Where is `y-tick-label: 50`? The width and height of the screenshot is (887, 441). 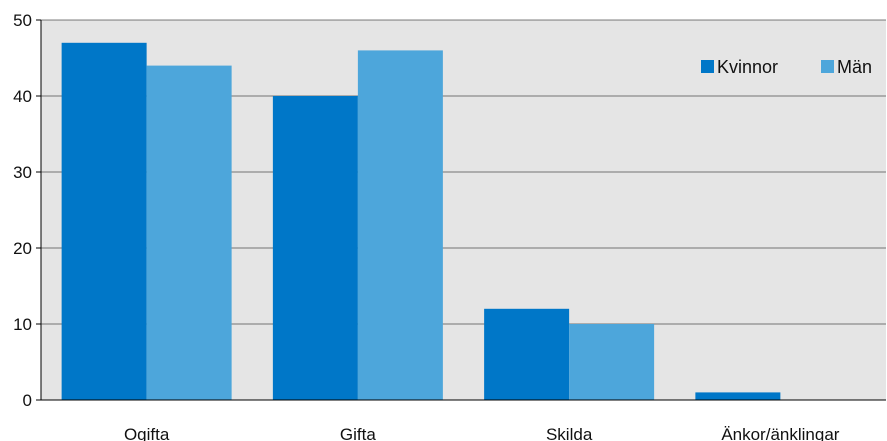 y-tick-label: 50 is located at coordinates (22, 20).